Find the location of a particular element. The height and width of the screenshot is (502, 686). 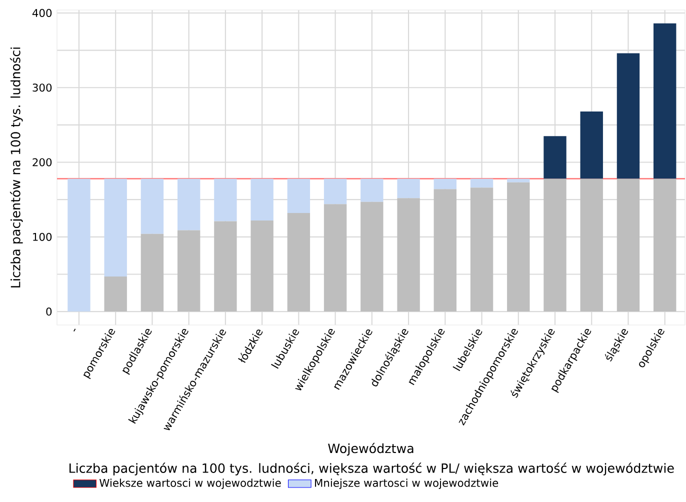

x-tick-label: - is located at coordinates (74, 330).